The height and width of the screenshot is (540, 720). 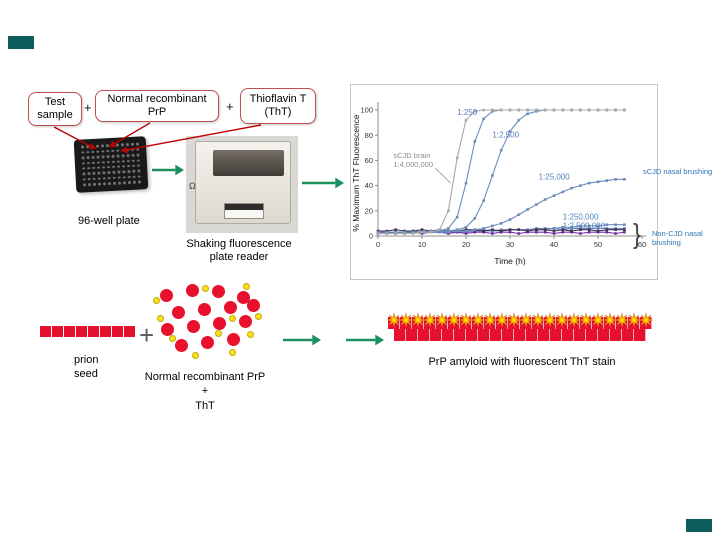 What do you see at coordinates (239, 251) in the screenshot?
I see `reader-label: Shaking fluorescence plate reader` at bounding box center [239, 251].